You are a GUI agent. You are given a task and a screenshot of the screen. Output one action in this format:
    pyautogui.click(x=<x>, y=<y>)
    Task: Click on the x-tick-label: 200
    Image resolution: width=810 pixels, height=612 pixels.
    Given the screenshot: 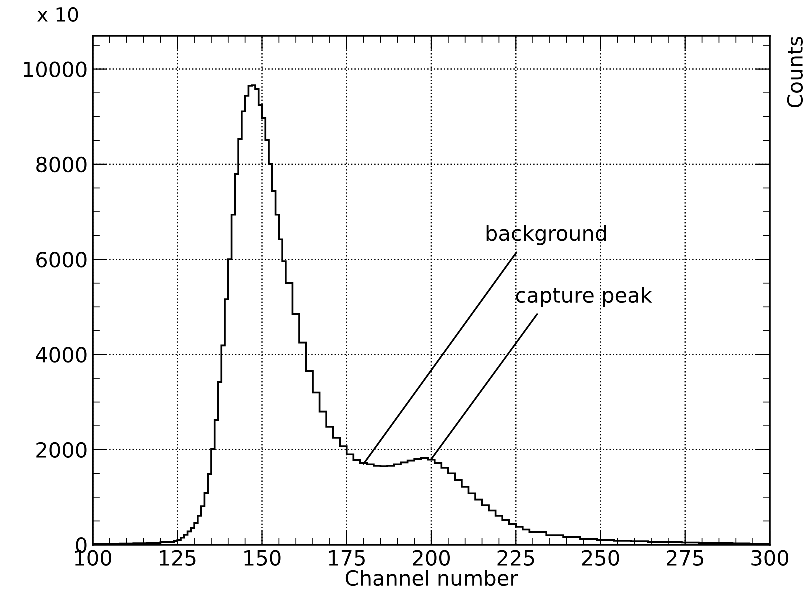 What is the action you would take?
    pyautogui.click(x=431, y=558)
    